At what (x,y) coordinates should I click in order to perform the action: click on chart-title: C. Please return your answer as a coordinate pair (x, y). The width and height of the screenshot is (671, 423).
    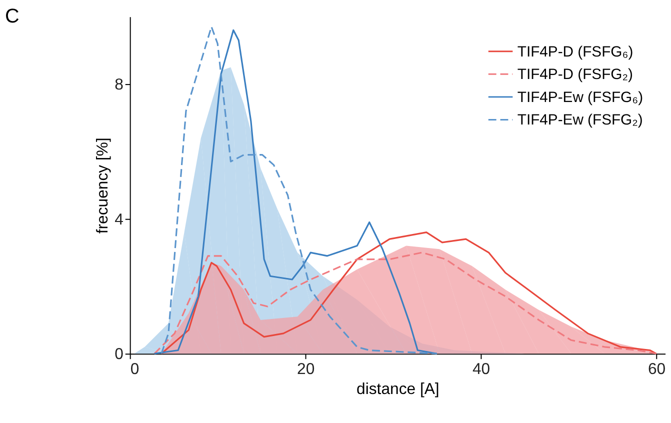
    Looking at the image, I should click on (12, 17).